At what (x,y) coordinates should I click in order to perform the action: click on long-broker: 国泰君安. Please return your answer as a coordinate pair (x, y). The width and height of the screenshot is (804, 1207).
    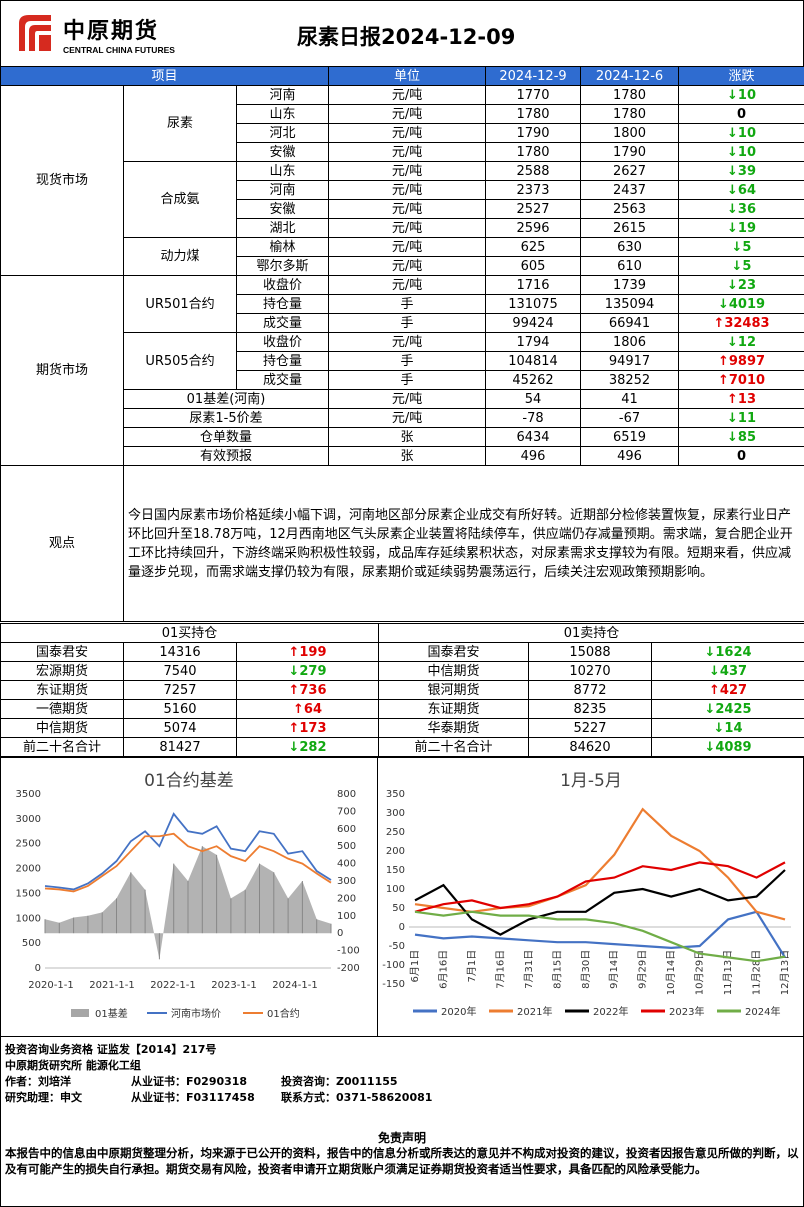
    Looking at the image, I should click on (62, 652).